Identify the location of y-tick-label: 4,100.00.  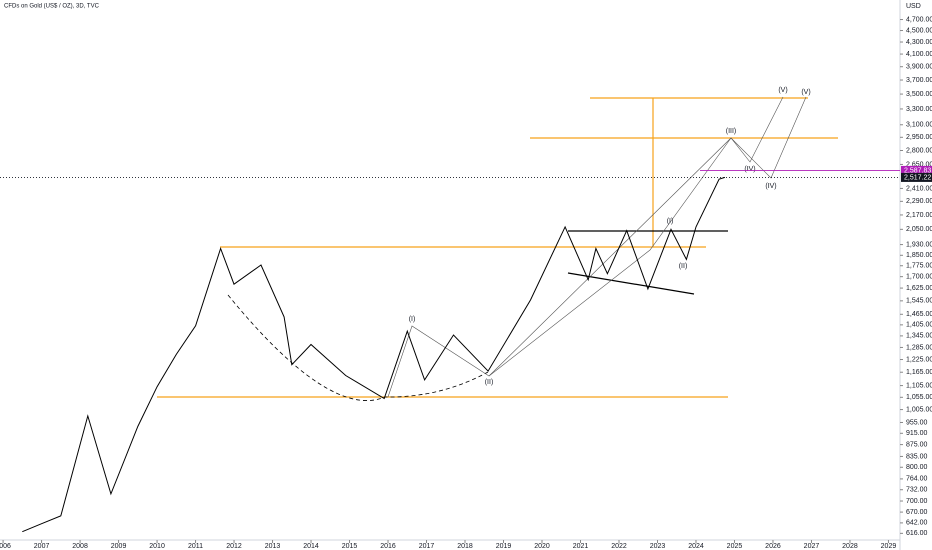
(919, 54).